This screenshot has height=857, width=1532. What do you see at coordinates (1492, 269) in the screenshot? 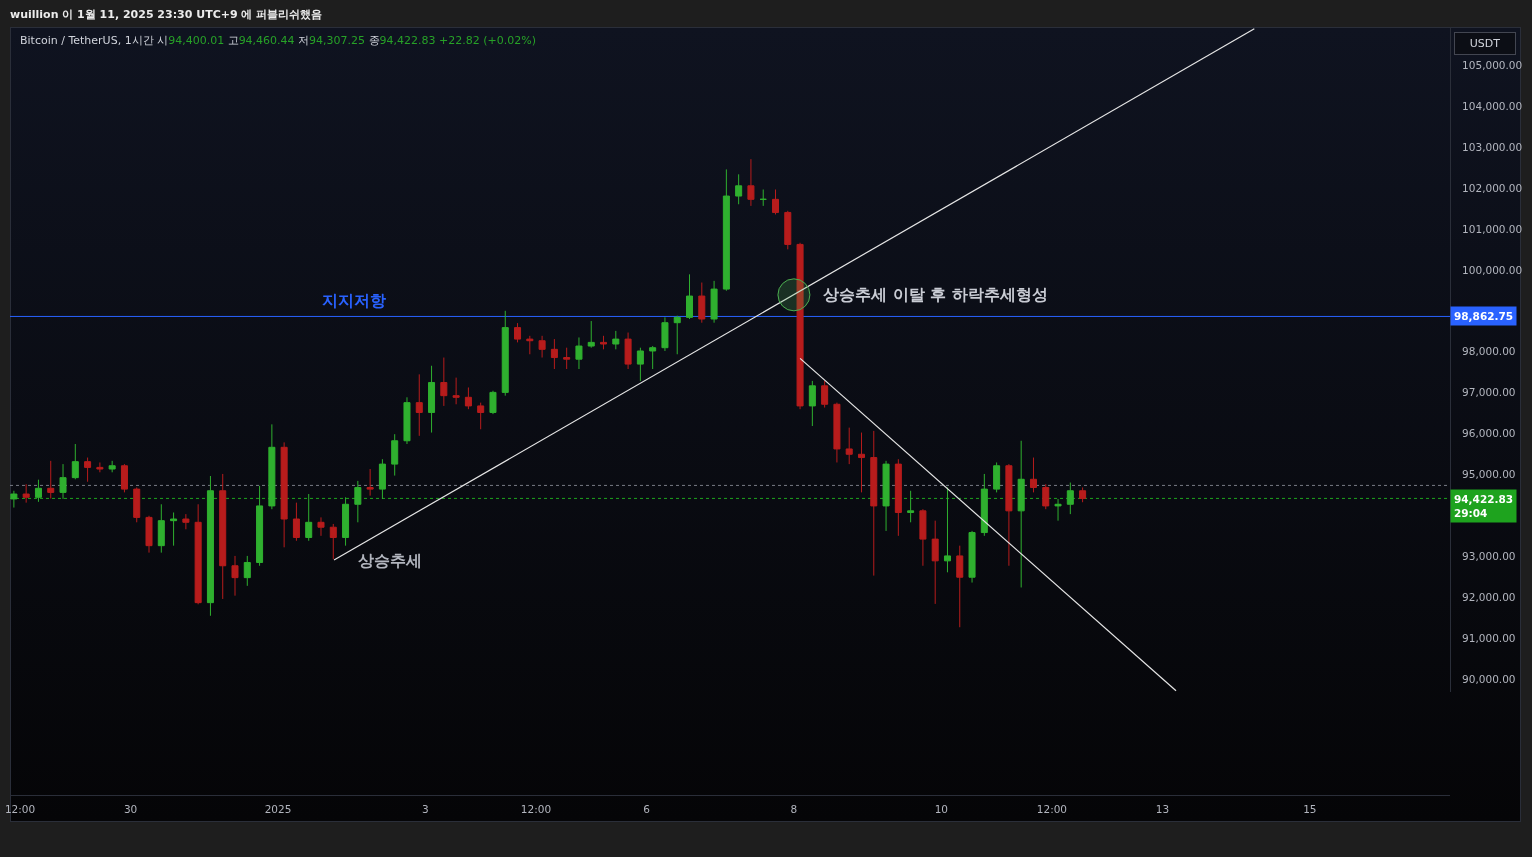
I see `y-tick-label: 100,000.00` at bounding box center [1492, 269].